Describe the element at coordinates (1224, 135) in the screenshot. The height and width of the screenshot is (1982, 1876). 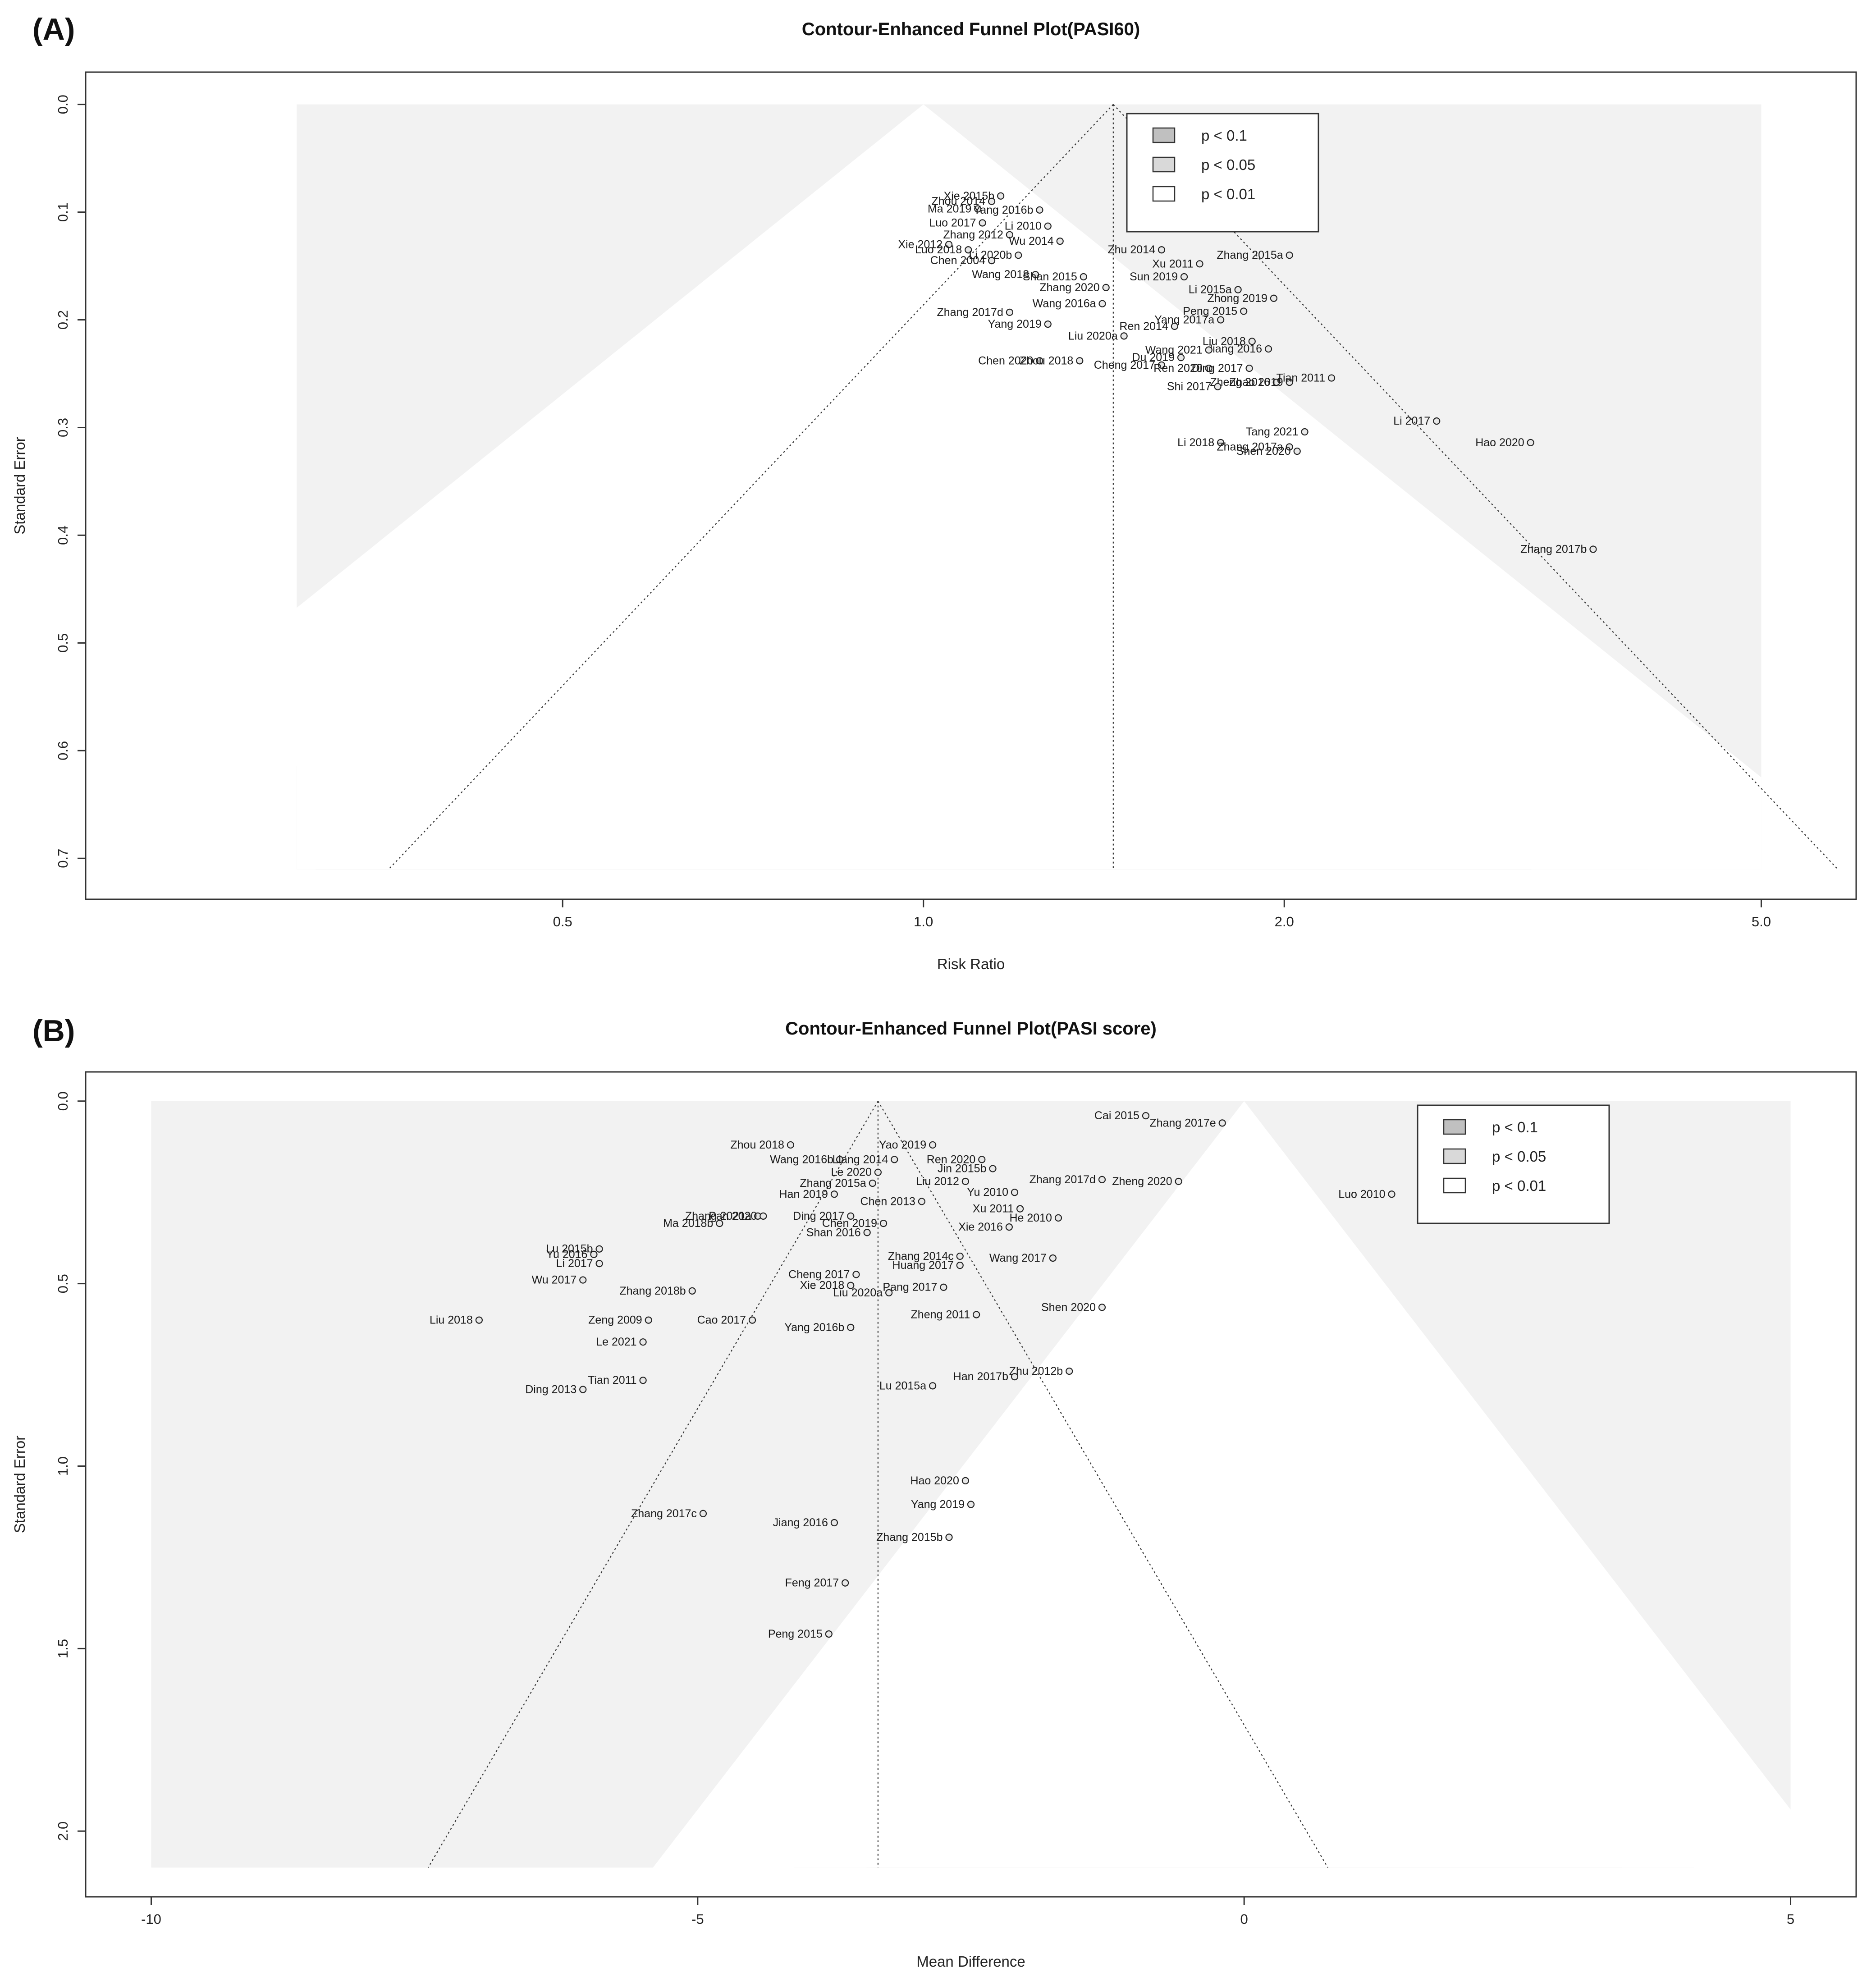
I see `legend-entry: p < 0.1` at that location.